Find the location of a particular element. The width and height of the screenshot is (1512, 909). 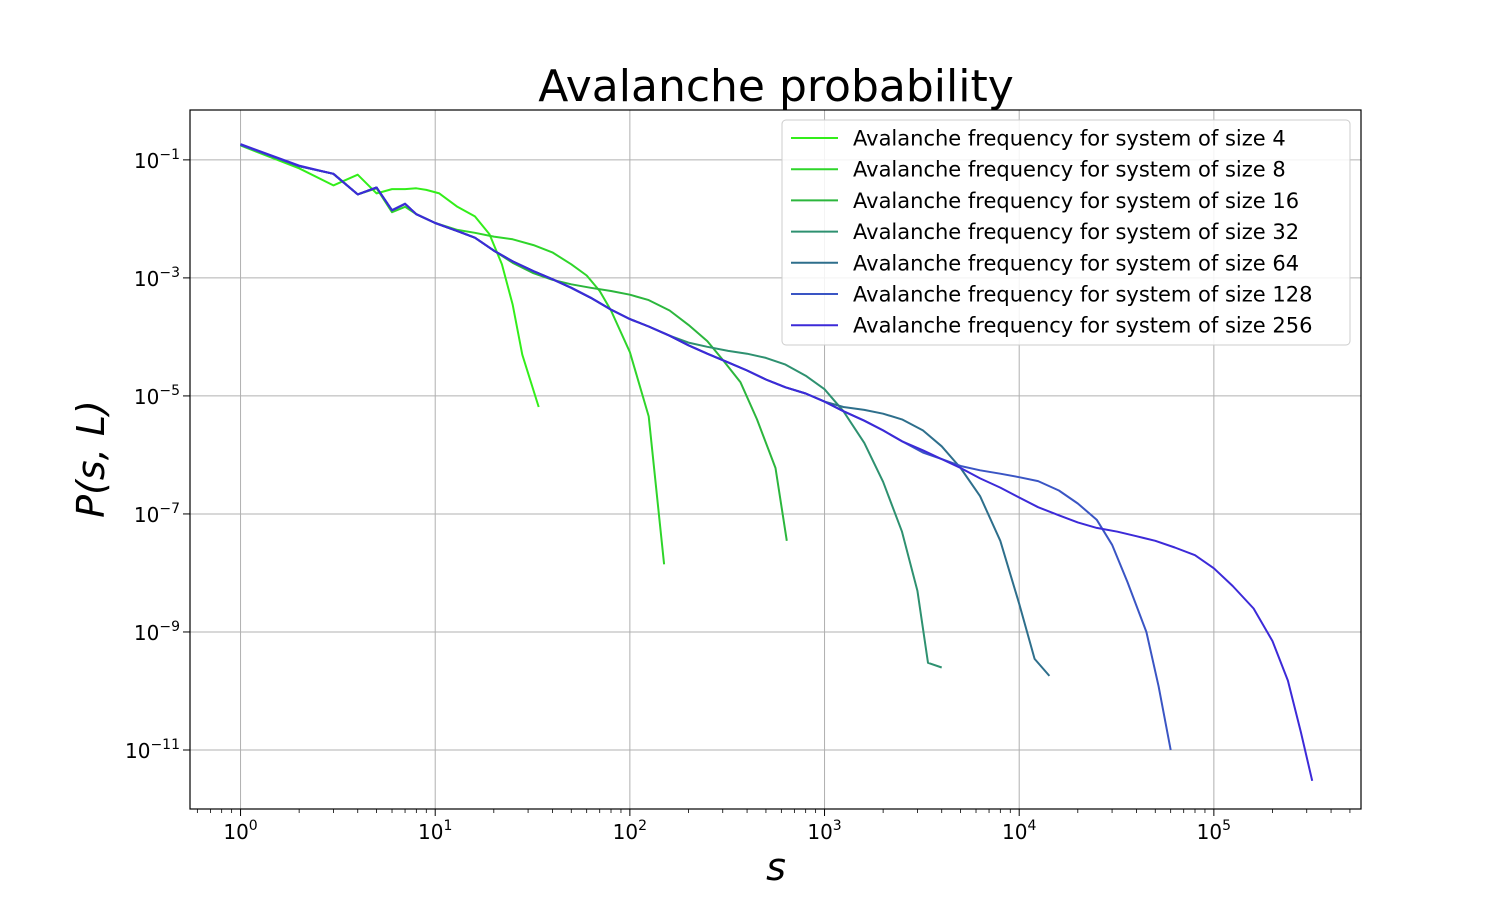

legend-frame is located at coordinates (1066, 232).